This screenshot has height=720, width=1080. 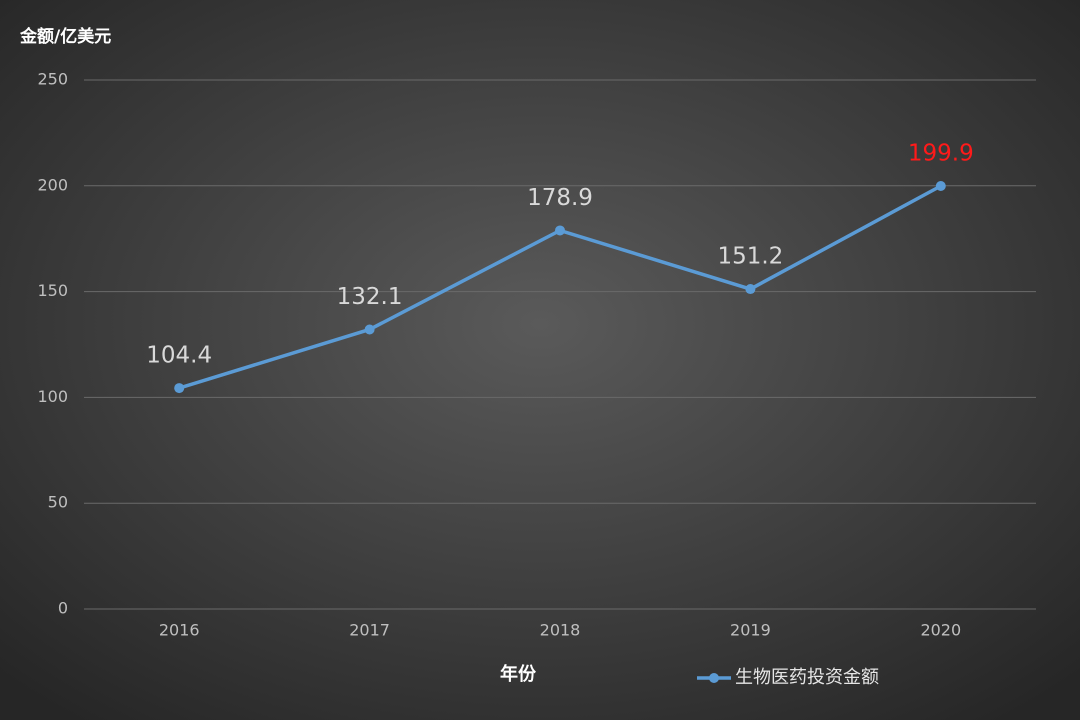 What do you see at coordinates (518, 674) in the screenshot?
I see `x-axis-title: 年份` at bounding box center [518, 674].